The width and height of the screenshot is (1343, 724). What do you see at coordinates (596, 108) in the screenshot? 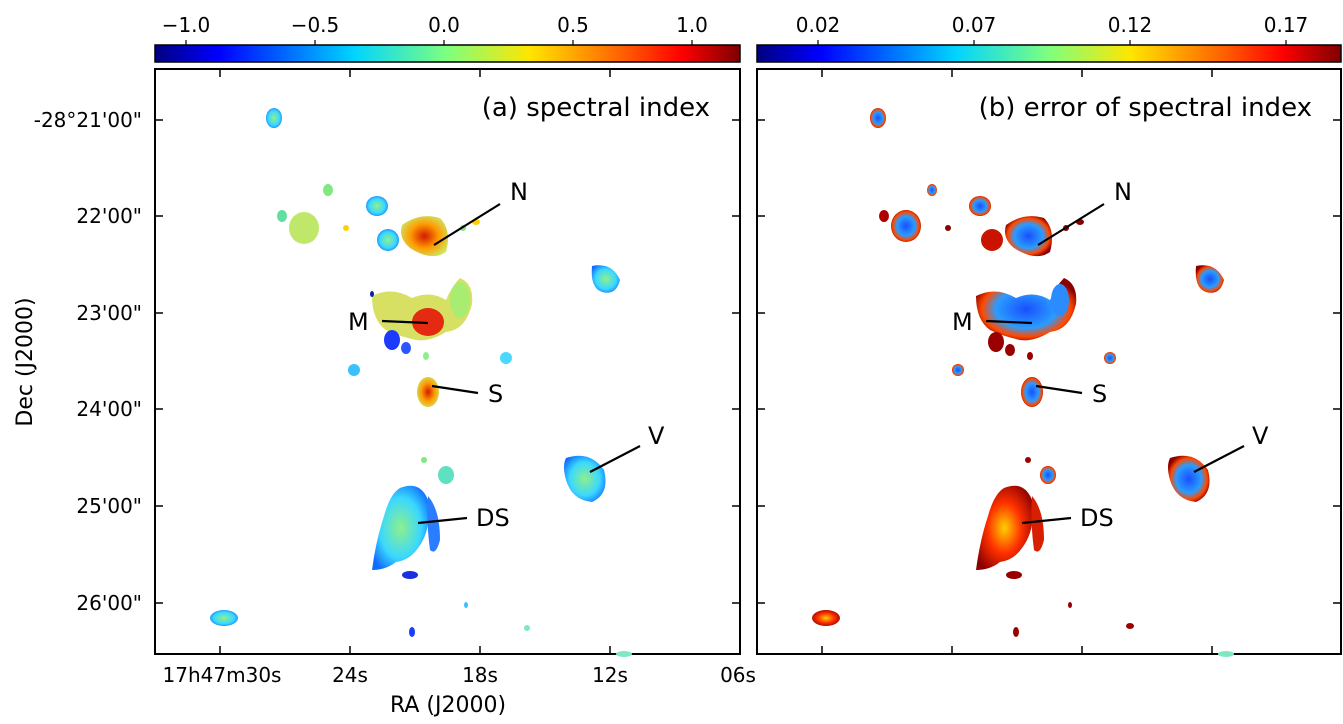
I see `panel-a-label: (a) spectral index` at bounding box center [596, 108].